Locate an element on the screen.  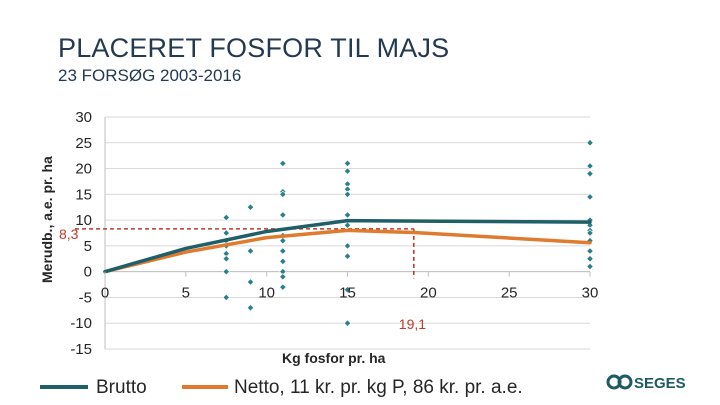
y-tick-label: -5 is located at coordinates (85, 297).